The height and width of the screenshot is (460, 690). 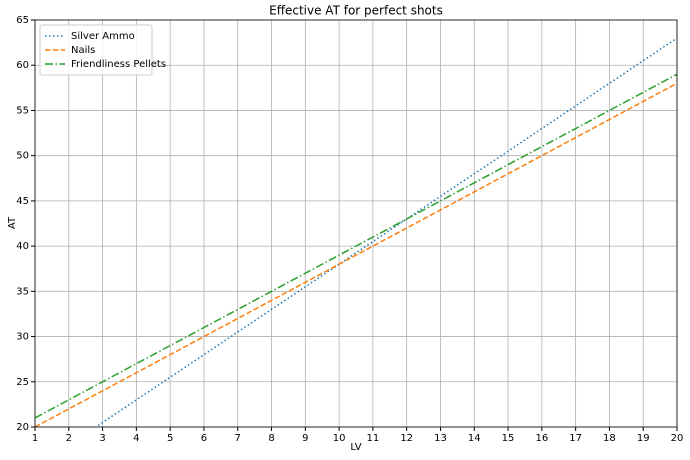 I want to click on x-tick-label: 4, so click(x=136, y=438).